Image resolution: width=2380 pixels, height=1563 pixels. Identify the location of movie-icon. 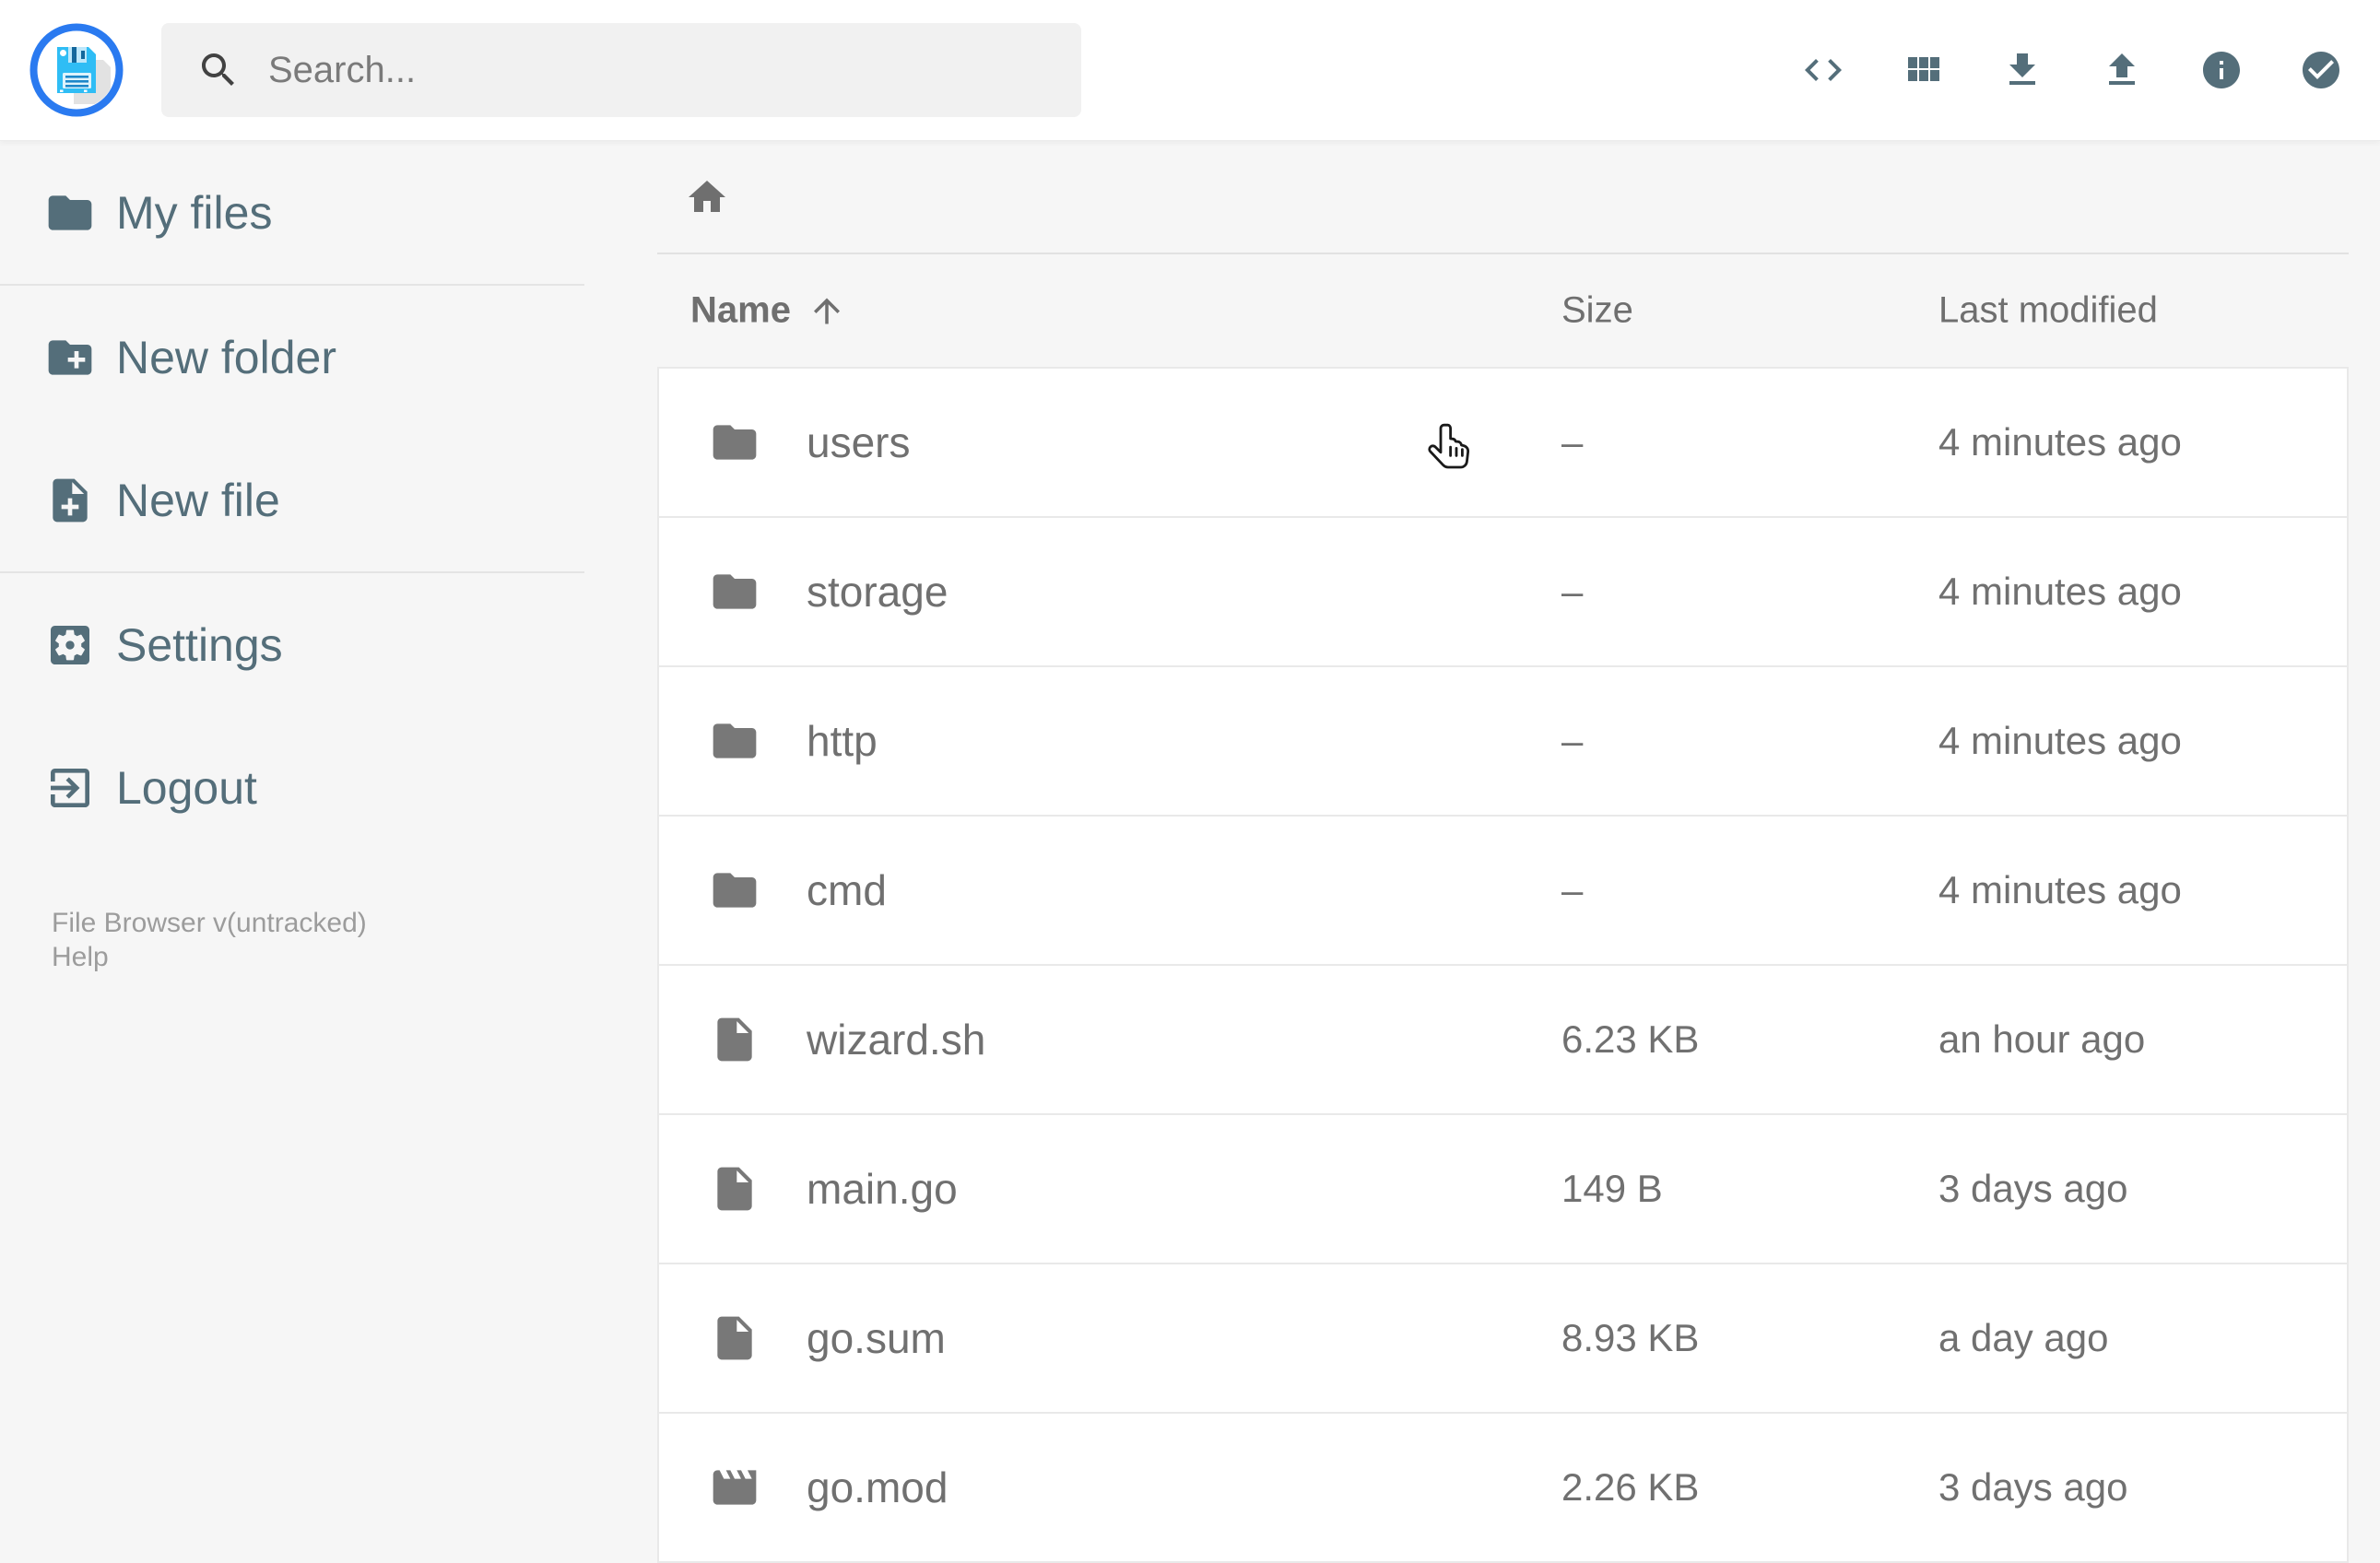
(734, 1487).